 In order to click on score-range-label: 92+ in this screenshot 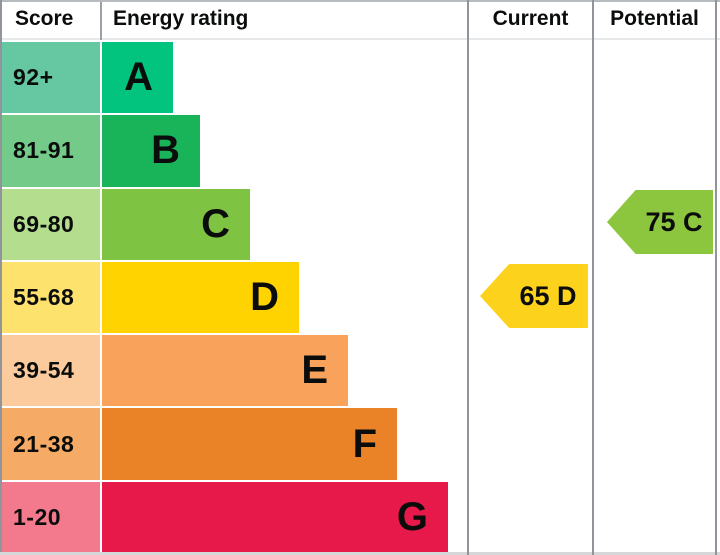, I will do `click(33, 77)`.